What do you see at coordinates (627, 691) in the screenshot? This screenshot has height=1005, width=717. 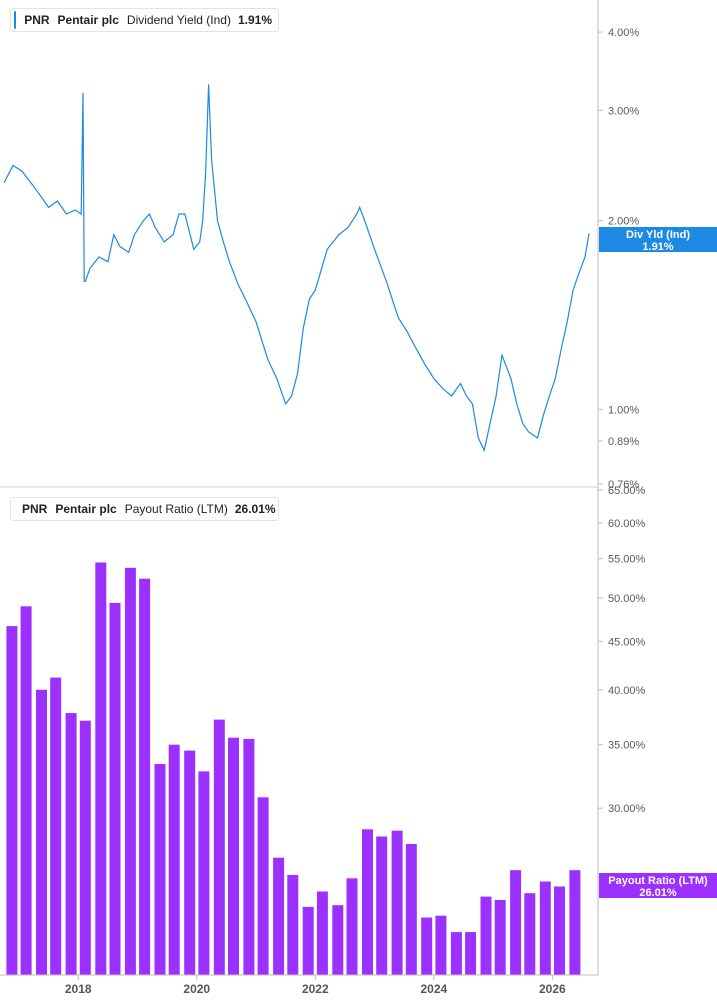 I see `y-tick-label: 40.00%` at bounding box center [627, 691].